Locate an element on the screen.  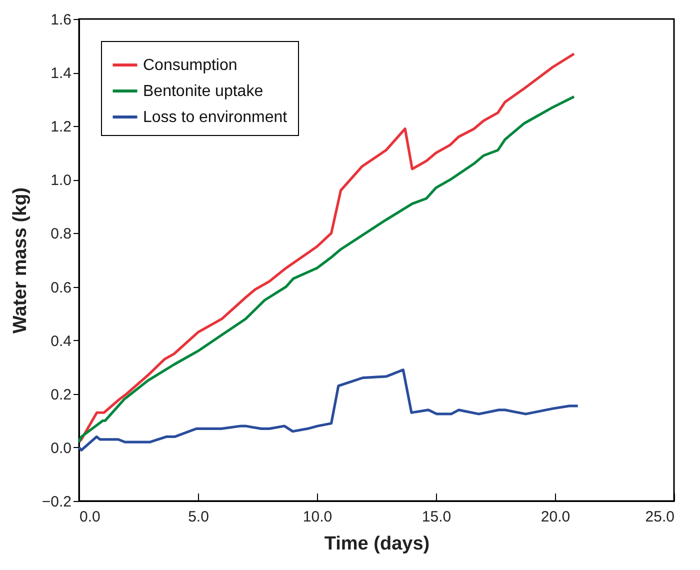
y-tick-label: 0.4 is located at coordinates (61, 341).